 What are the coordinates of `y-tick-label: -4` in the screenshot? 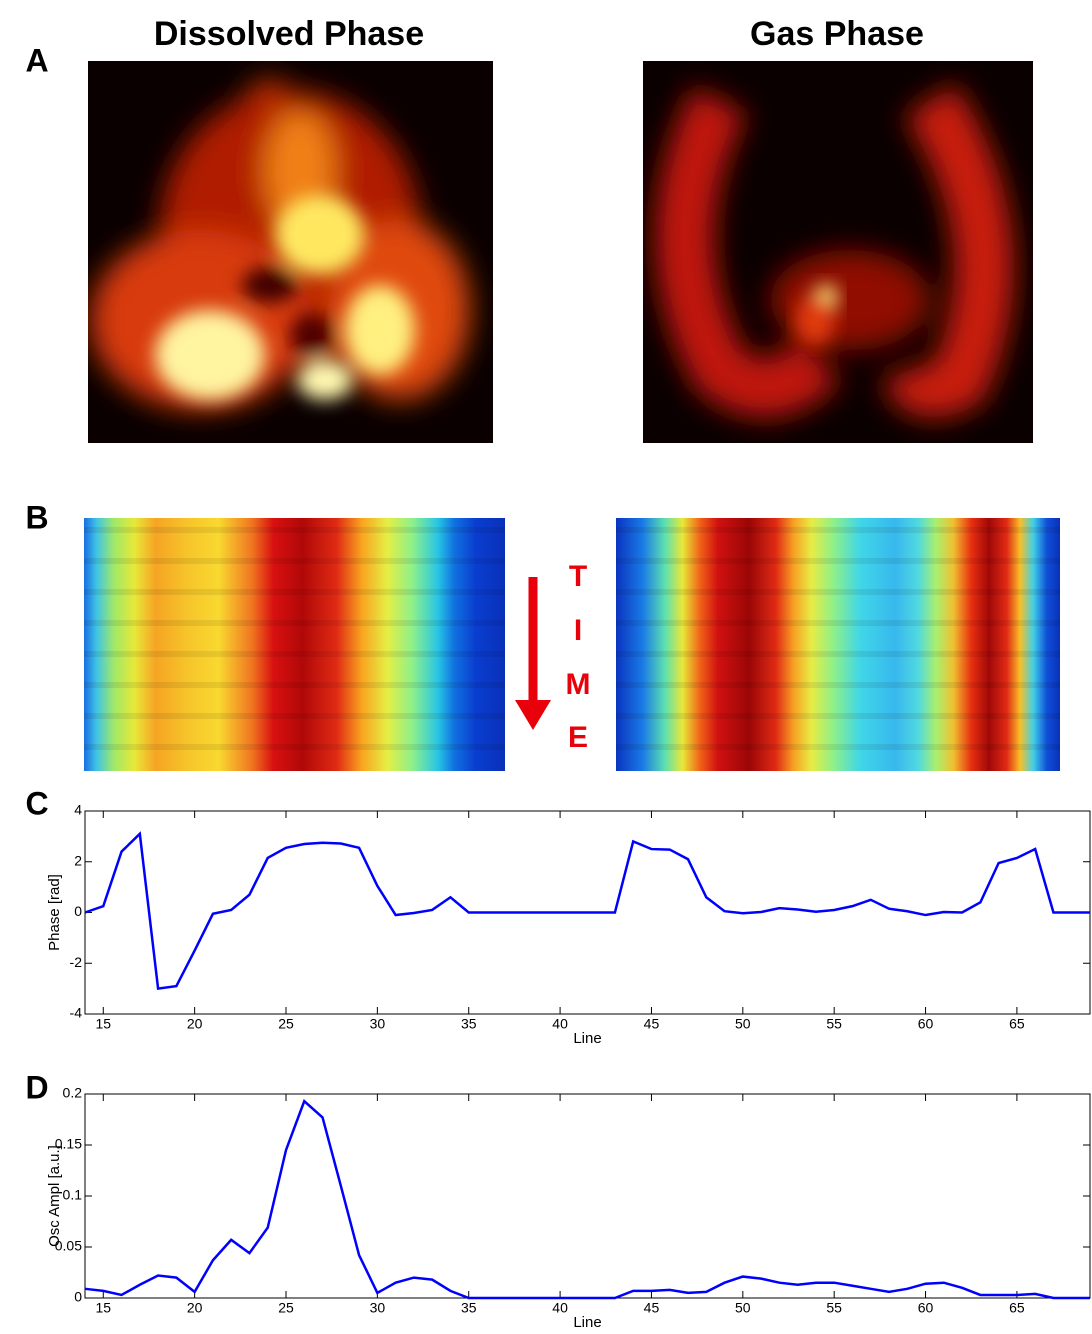 It's located at (76, 1013).